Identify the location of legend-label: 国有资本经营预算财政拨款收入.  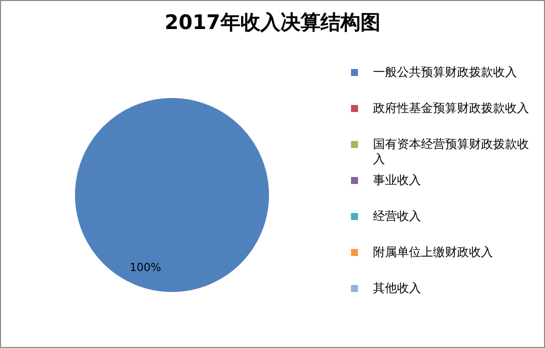
(451, 152).